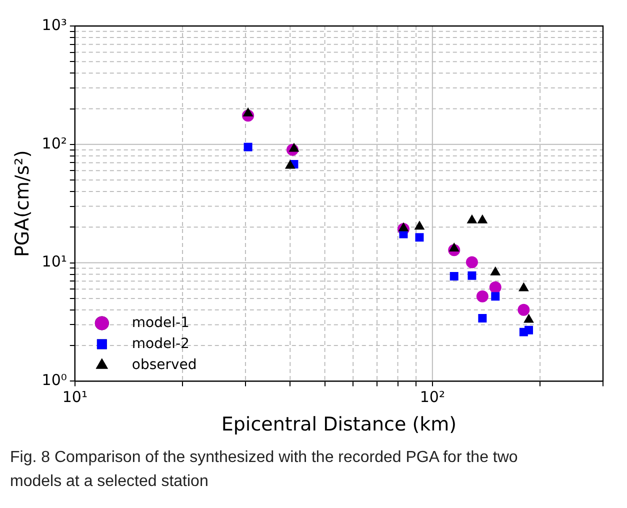  What do you see at coordinates (161, 344) in the screenshot?
I see `legend-label: model-2` at bounding box center [161, 344].